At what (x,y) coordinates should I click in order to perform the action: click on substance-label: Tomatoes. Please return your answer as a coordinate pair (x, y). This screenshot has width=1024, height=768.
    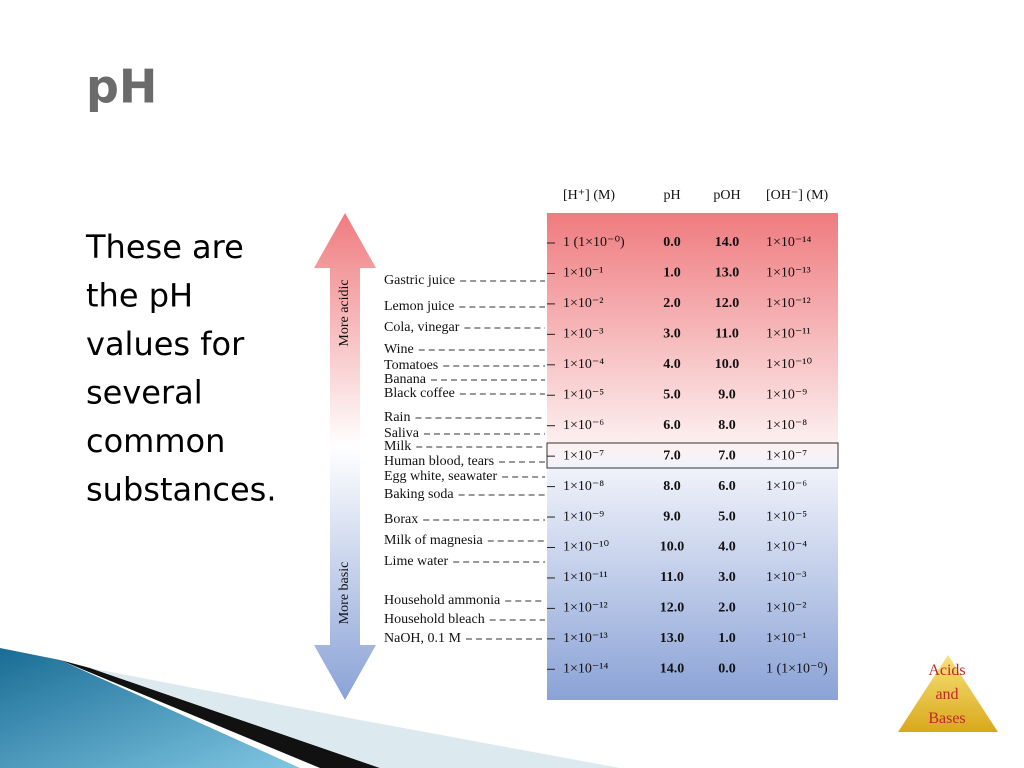
    Looking at the image, I should click on (411, 365).